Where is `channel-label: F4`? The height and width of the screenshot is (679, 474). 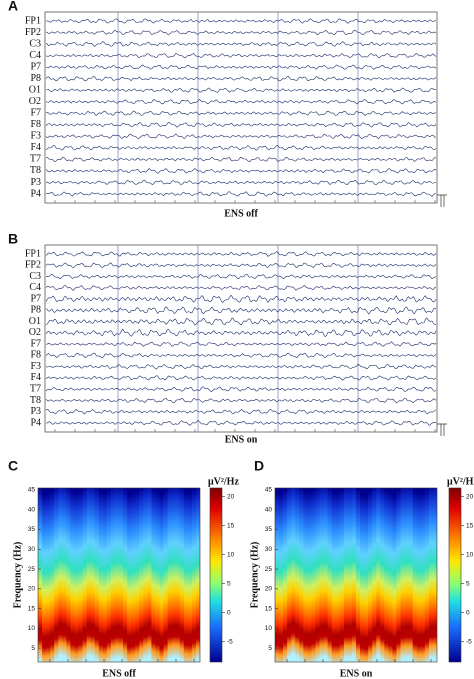
channel-label: F4 is located at coordinates (35, 147).